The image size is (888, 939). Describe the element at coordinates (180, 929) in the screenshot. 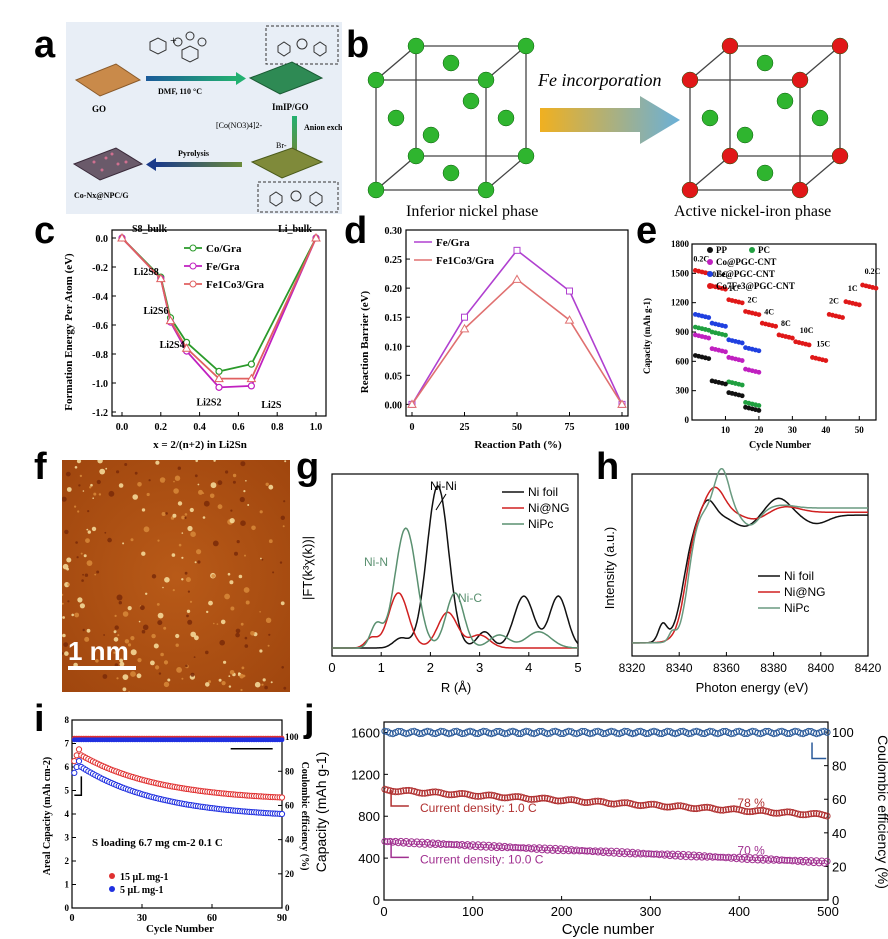

I see `i-xlabel: Cycle Number` at that location.